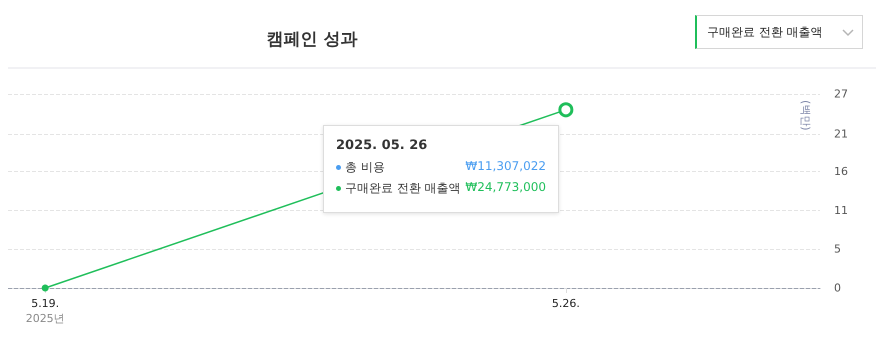 The image size is (884, 342). Describe the element at coordinates (364, 167) in the screenshot. I see `annotation: 총 비용` at that location.